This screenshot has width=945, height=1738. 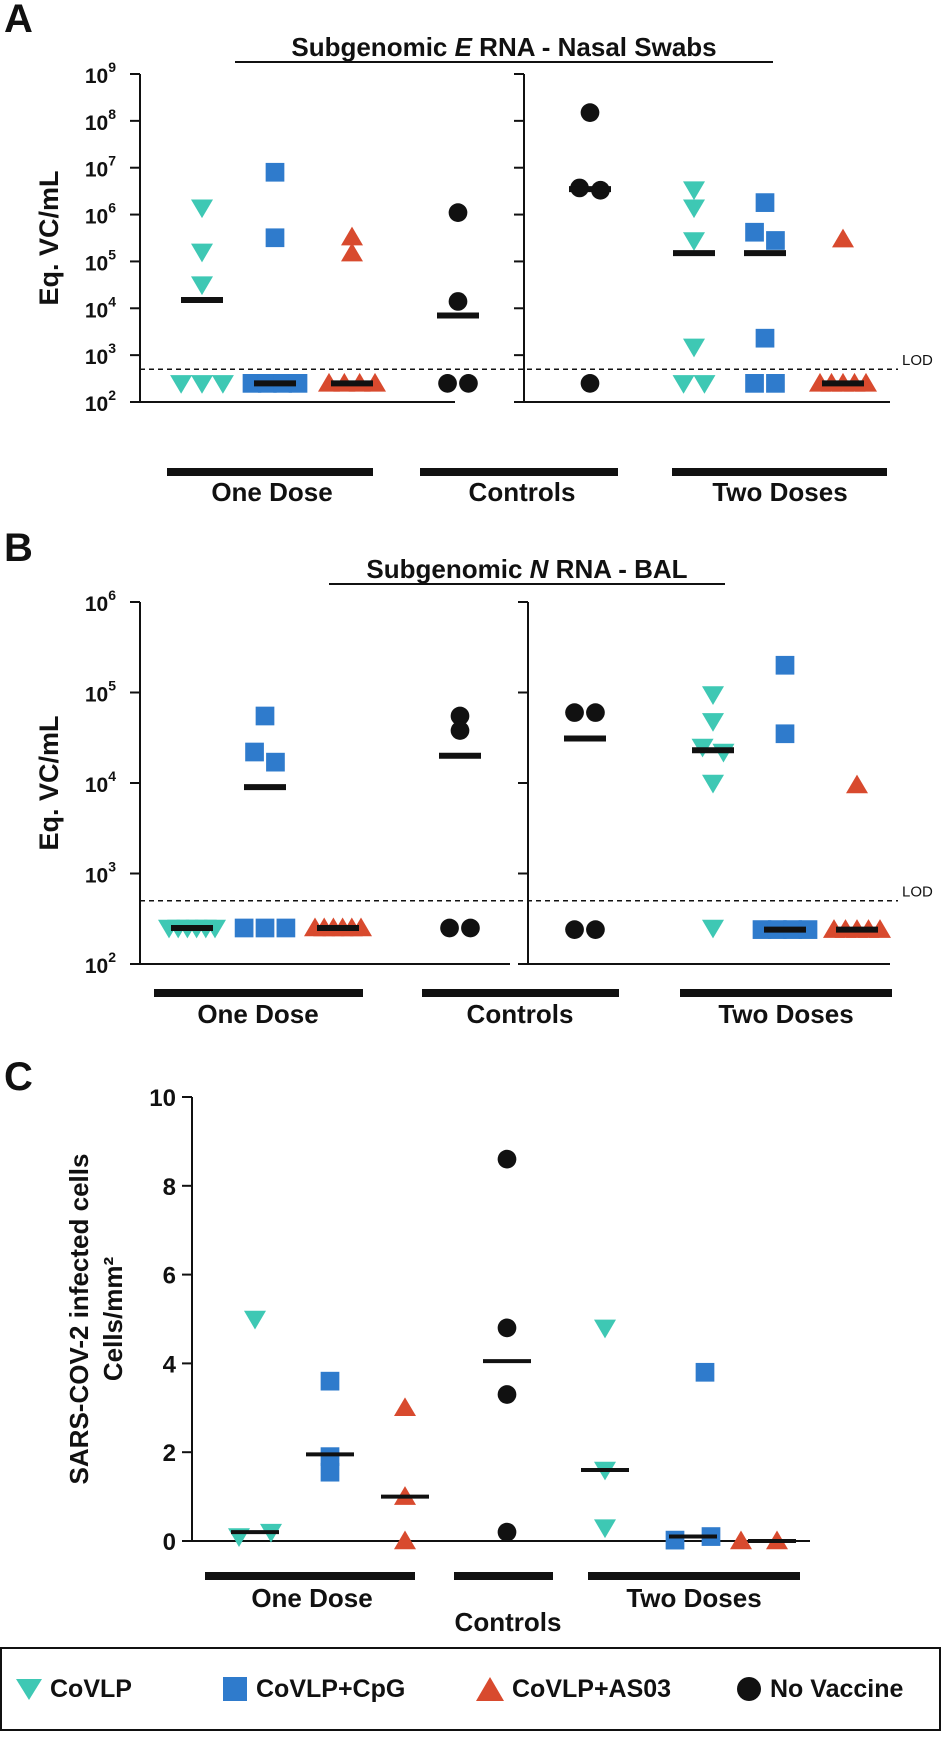 I want to click on legend-label-covlp-as03: CoVLP+AS03, so click(x=592, y=1688).